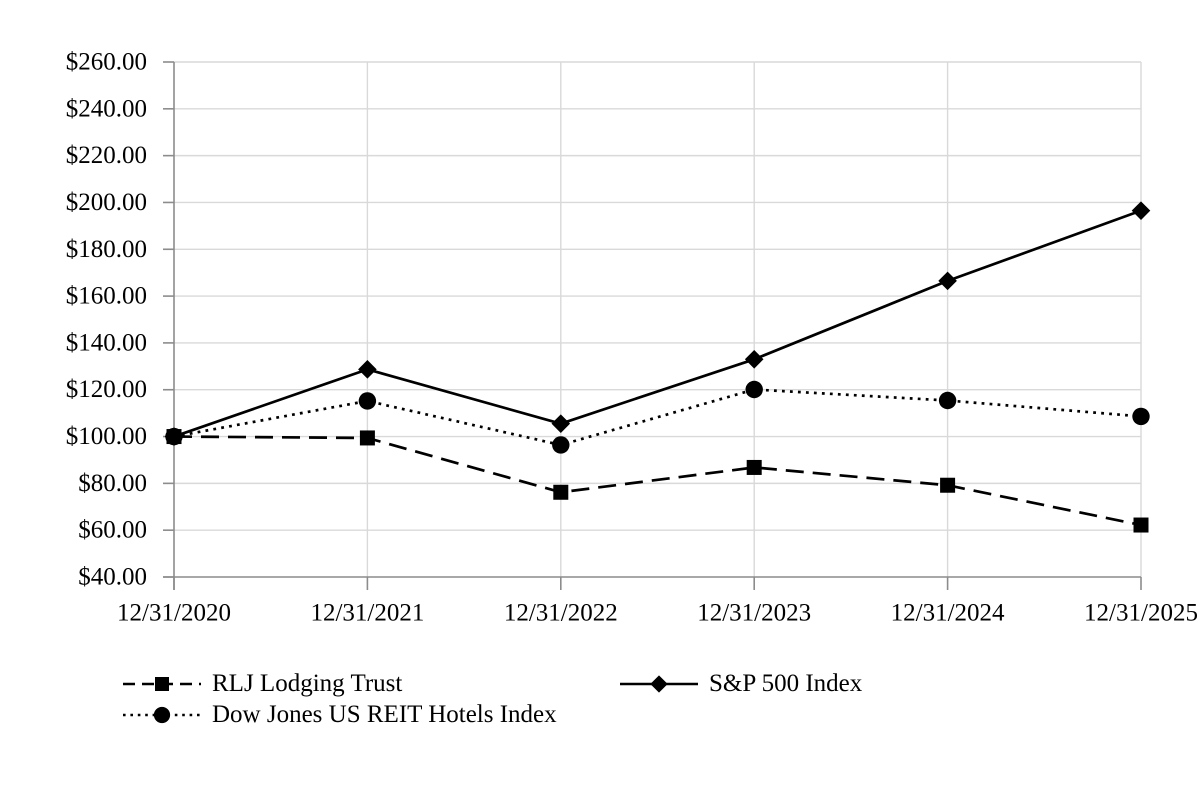  Describe the element at coordinates (754, 613) in the screenshot. I see `x-tick-label: 12/31/2023` at that location.